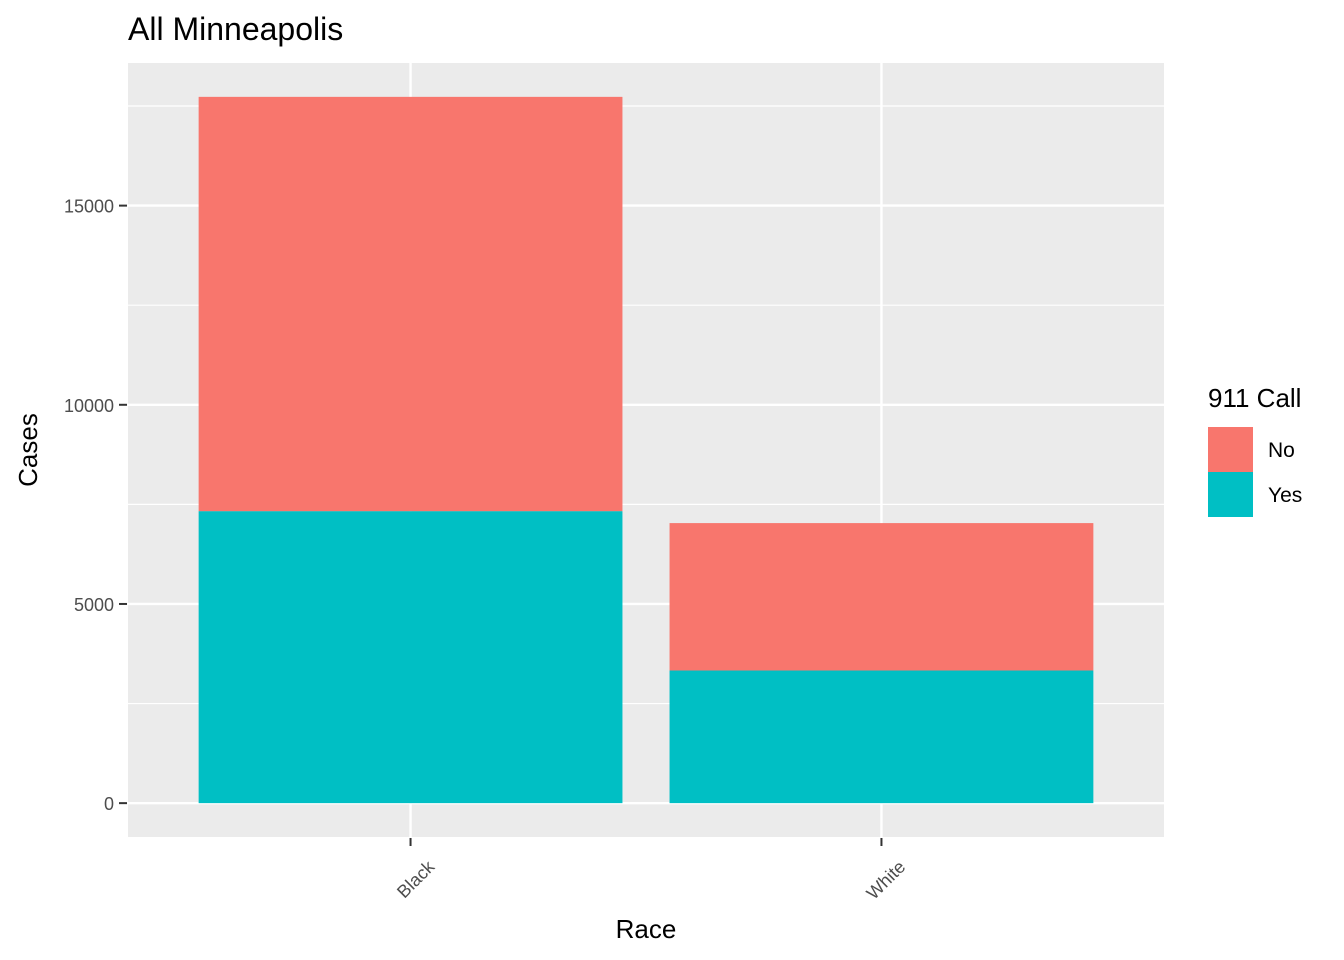 This screenshot has width=1344, height=960. What do you see at coordinates (410, 304) in the screenshot?
I see `bar-black-no` at bounding box center [410, 304].